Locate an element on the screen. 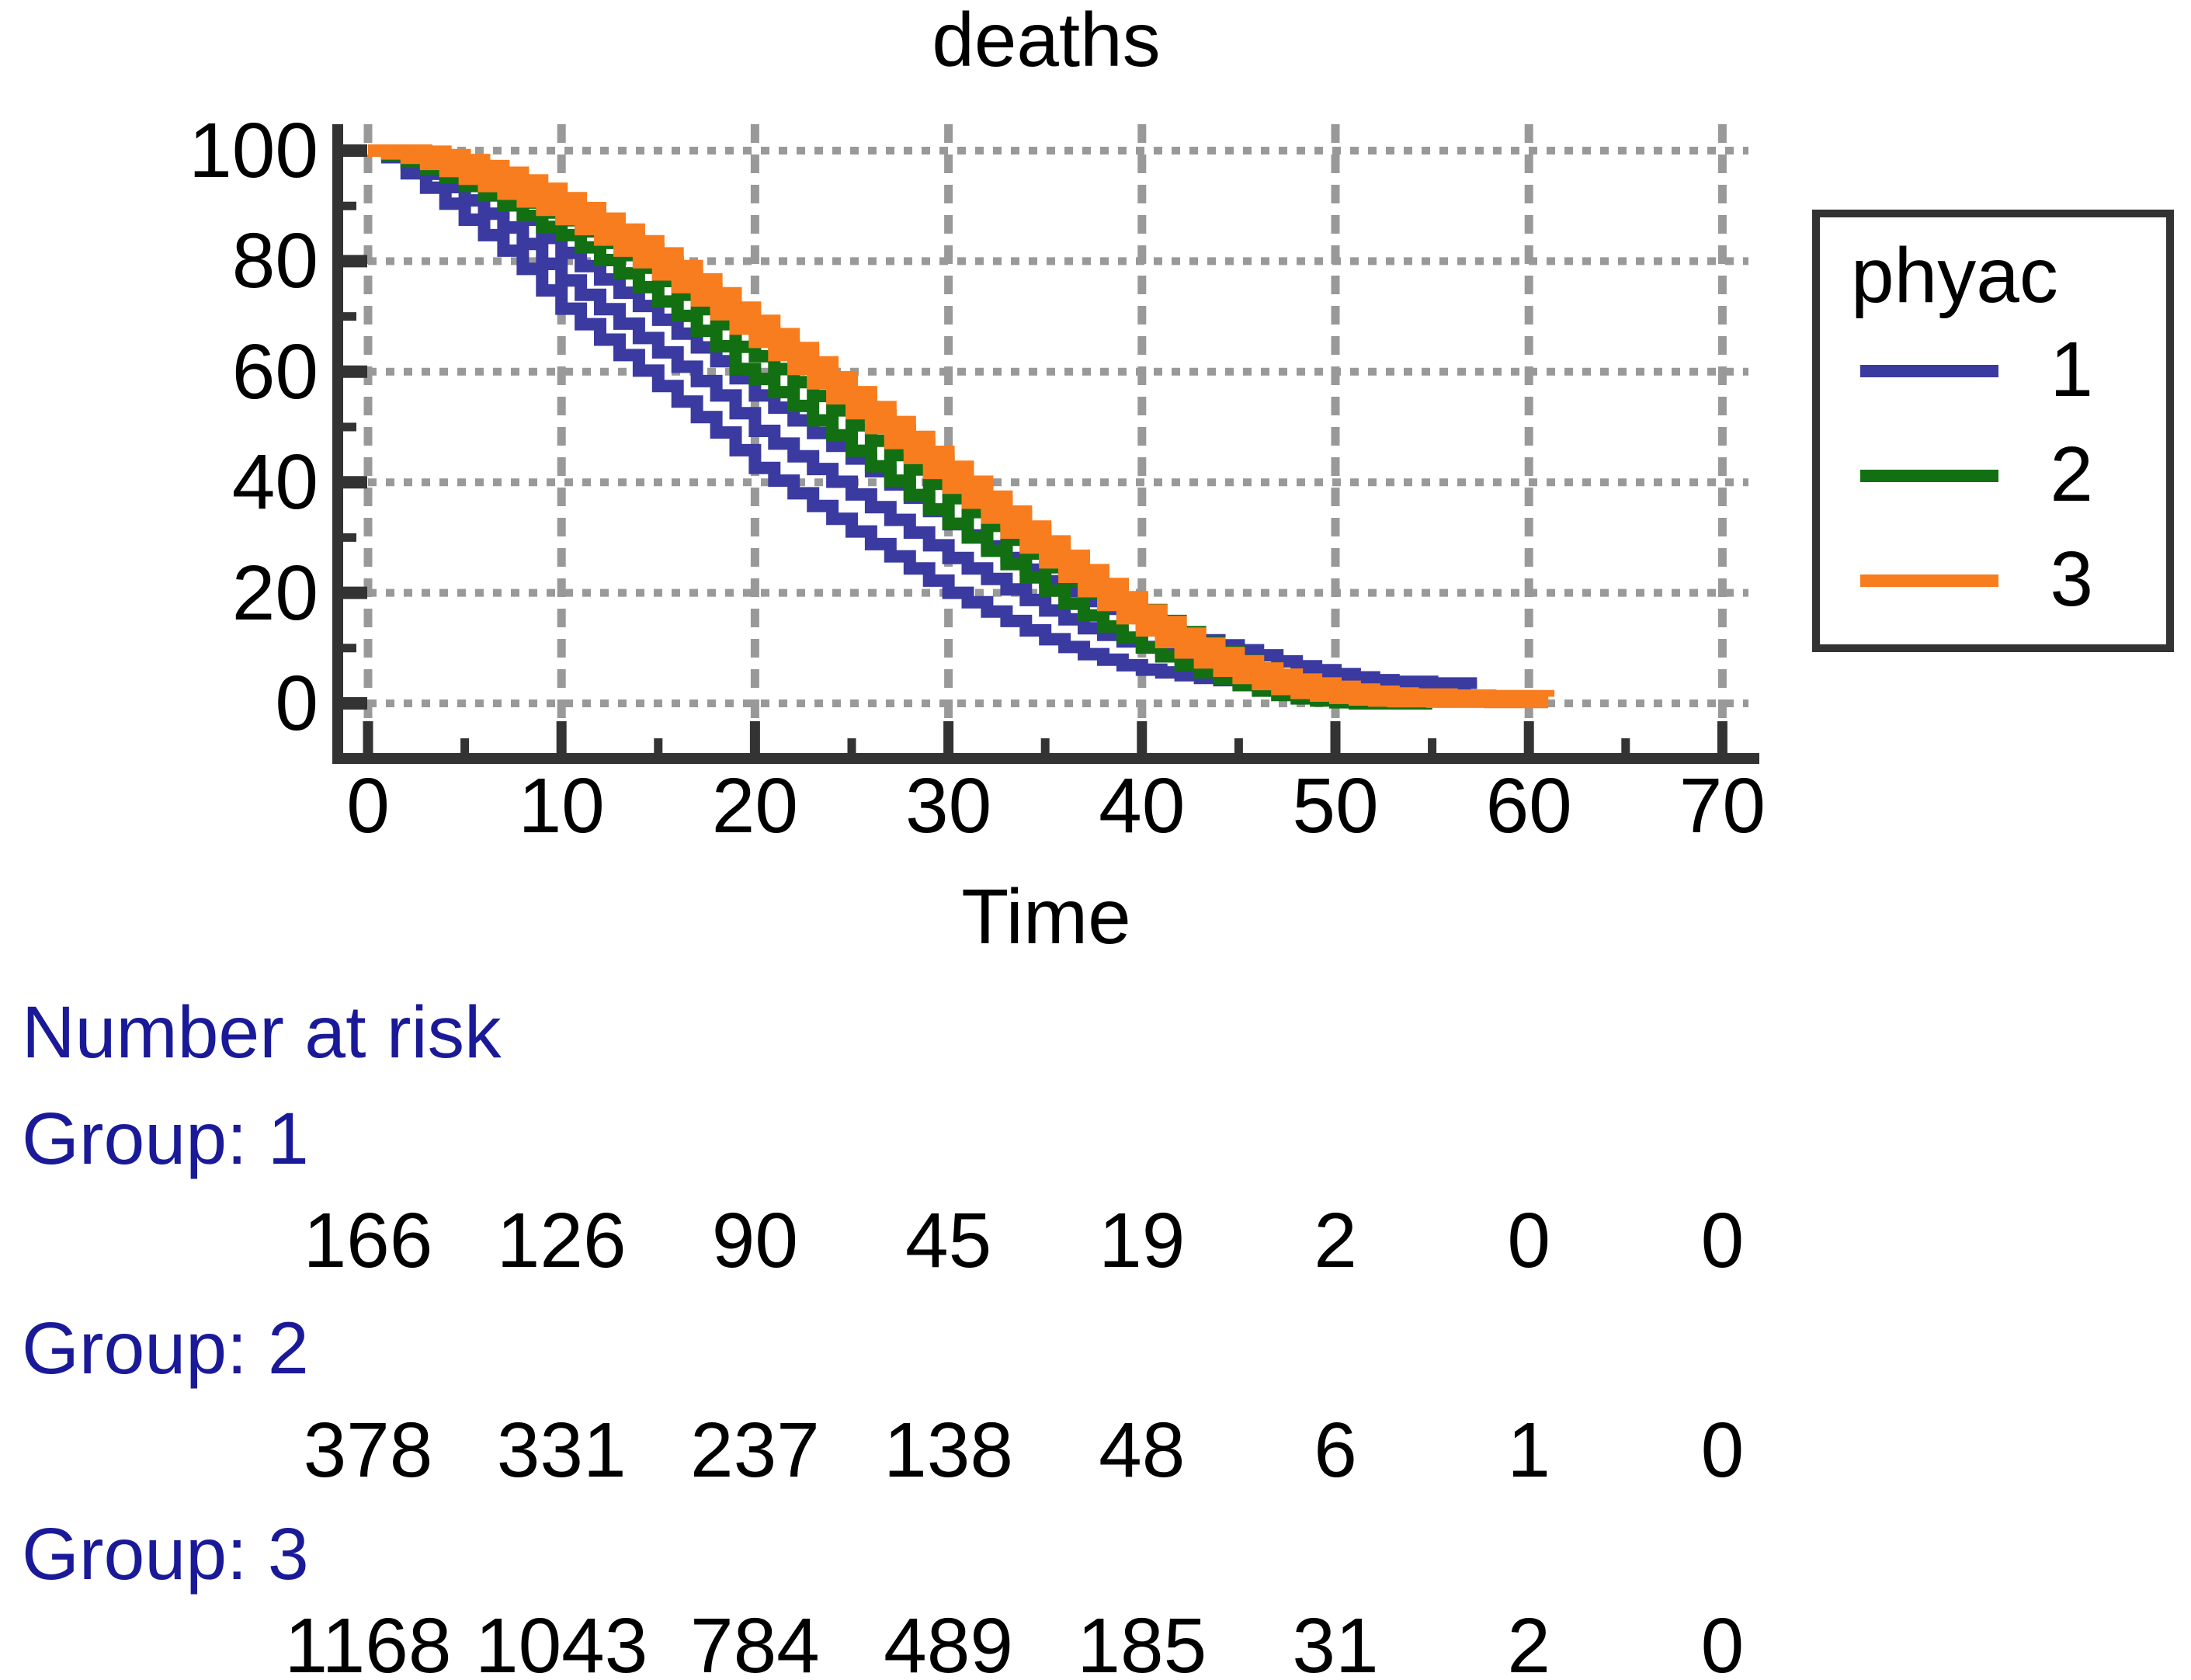 The width and height of the screenshot is (2191, 1680). legend-box: phyac 1 2 3 is located at coordinates (1993, 431).